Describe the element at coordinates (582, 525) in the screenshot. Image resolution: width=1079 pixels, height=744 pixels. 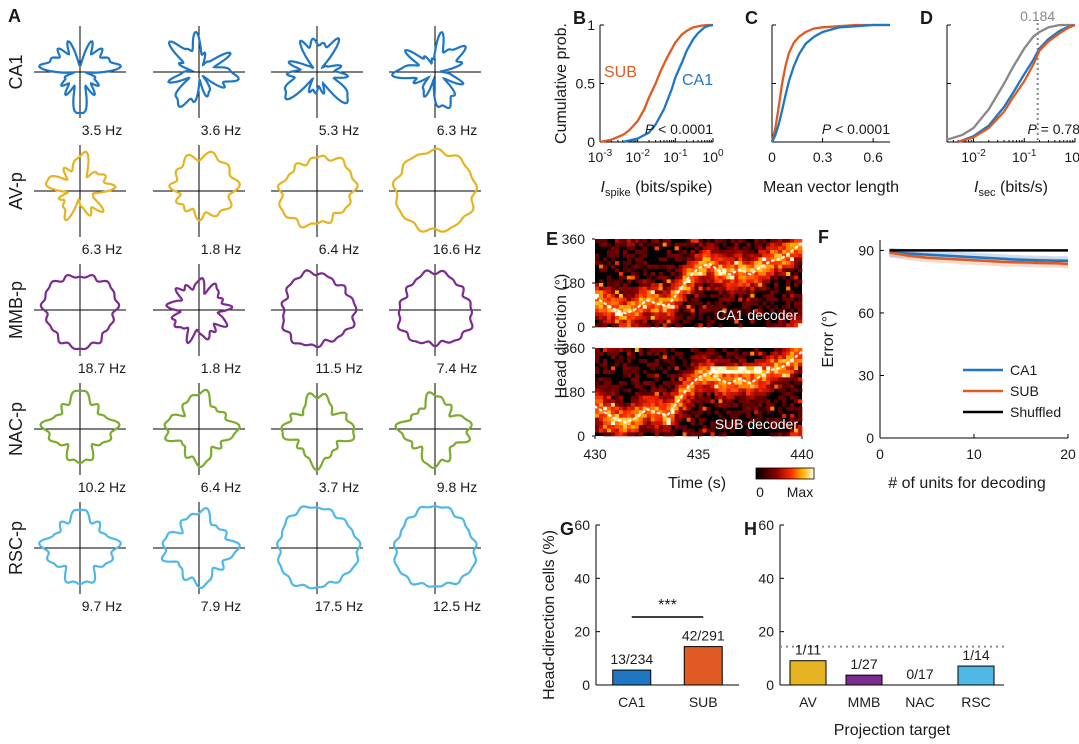
I see `y-tick-label: 60` at that location.